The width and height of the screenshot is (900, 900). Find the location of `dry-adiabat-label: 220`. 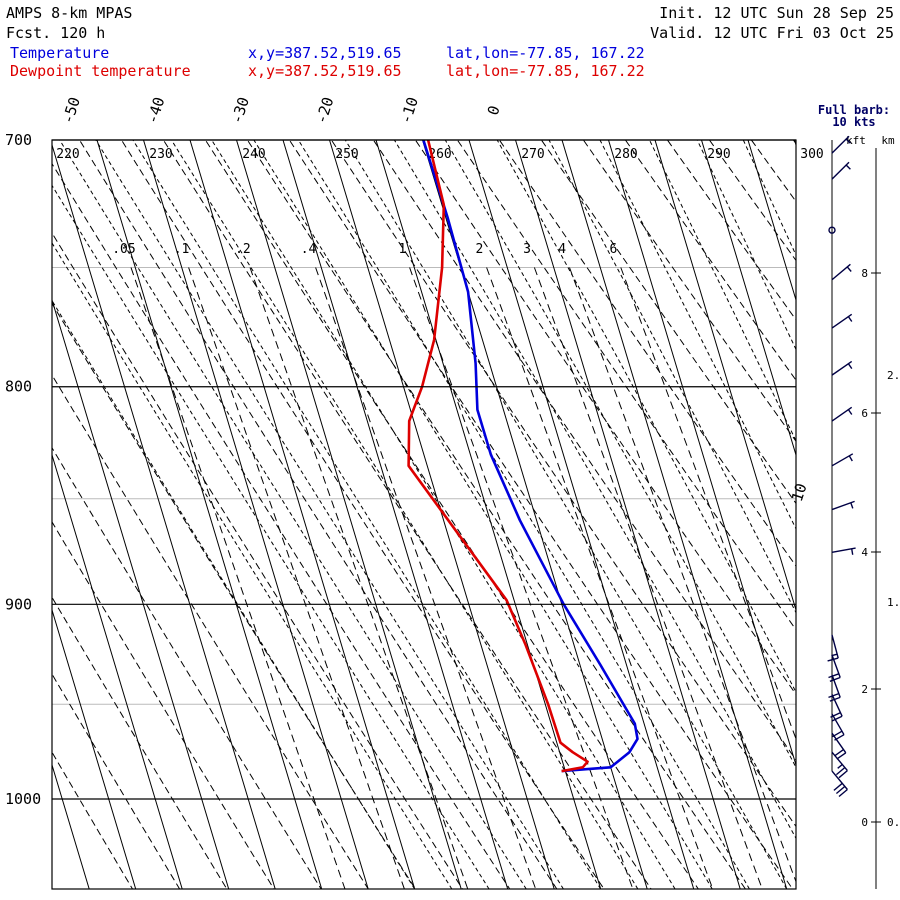

dry-adiabat-label: 220 is located at coordinates (67, 154).